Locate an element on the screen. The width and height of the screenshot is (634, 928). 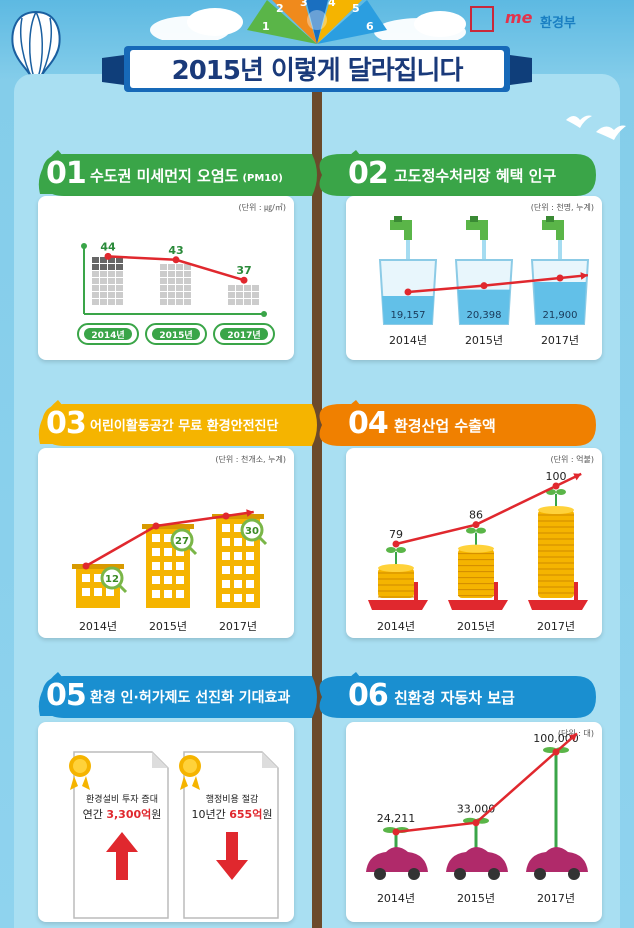
seal-icon is located at coordinates (482, 19).